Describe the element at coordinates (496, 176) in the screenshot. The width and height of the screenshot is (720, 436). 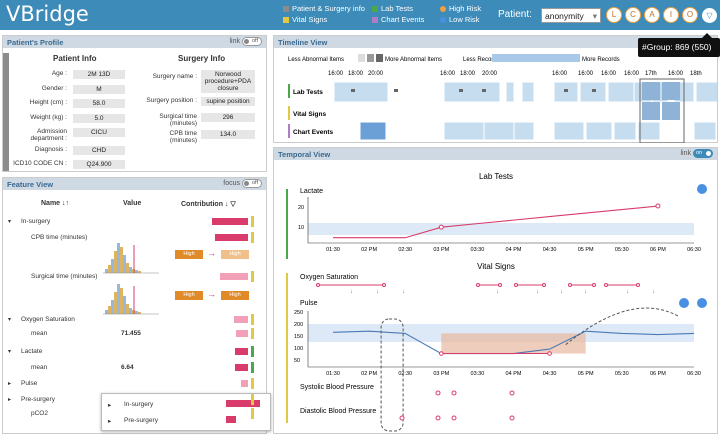
I see `lab-tests-section-title: Lab Tests` at that location.